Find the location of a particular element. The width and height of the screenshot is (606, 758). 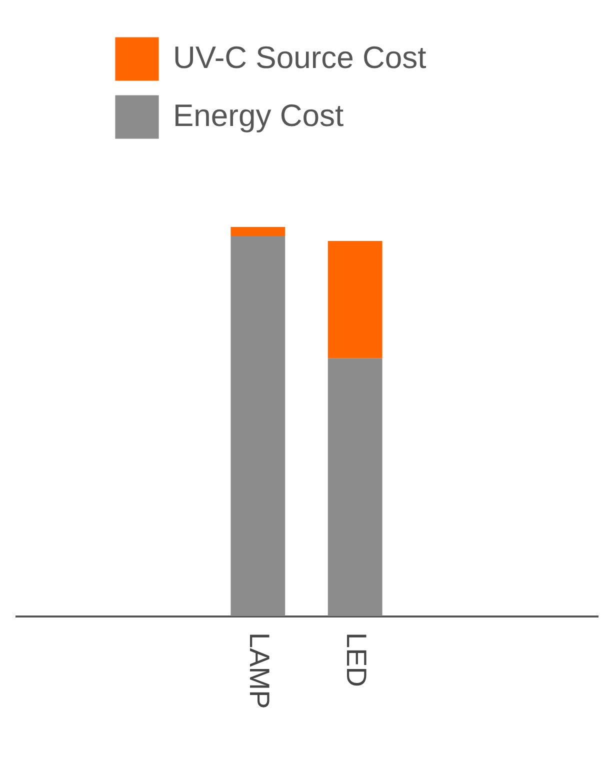

x-tick-label: LAMP is located at coordinates (259, 670).